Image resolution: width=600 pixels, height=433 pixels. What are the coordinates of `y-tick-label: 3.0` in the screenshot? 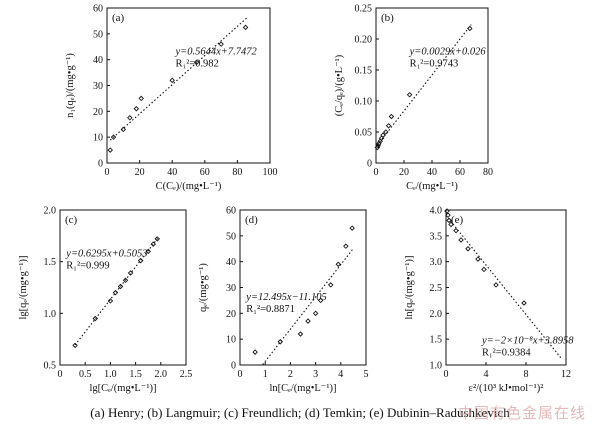 It's located at (436, 262).